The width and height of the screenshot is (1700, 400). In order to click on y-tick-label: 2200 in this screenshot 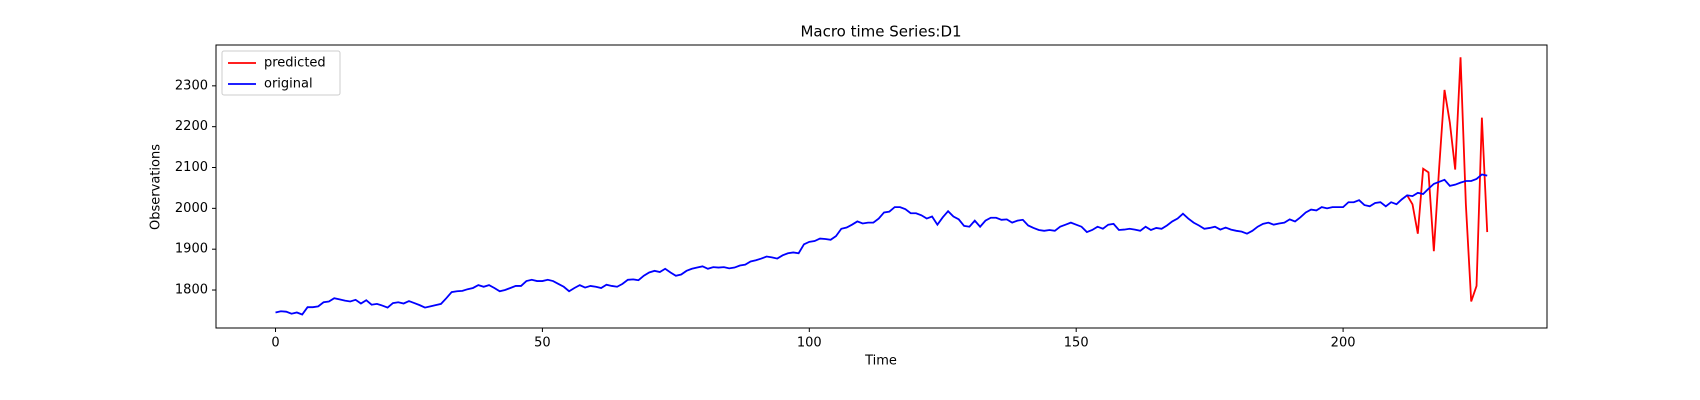, I will do `click(191, 126)`.